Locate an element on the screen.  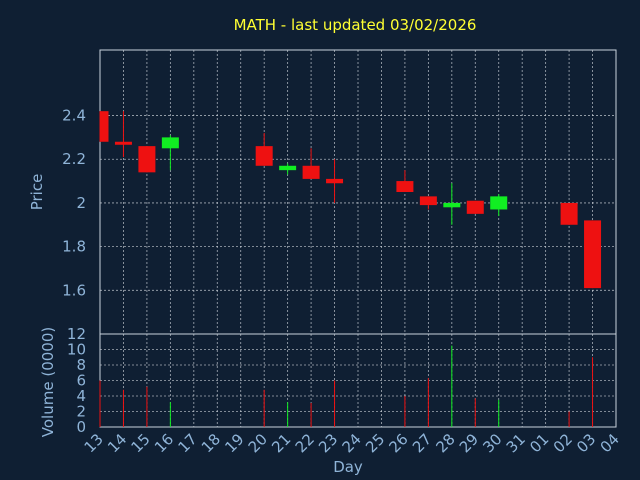
day-tick-label: 17 is located at coordinates (187, 443).